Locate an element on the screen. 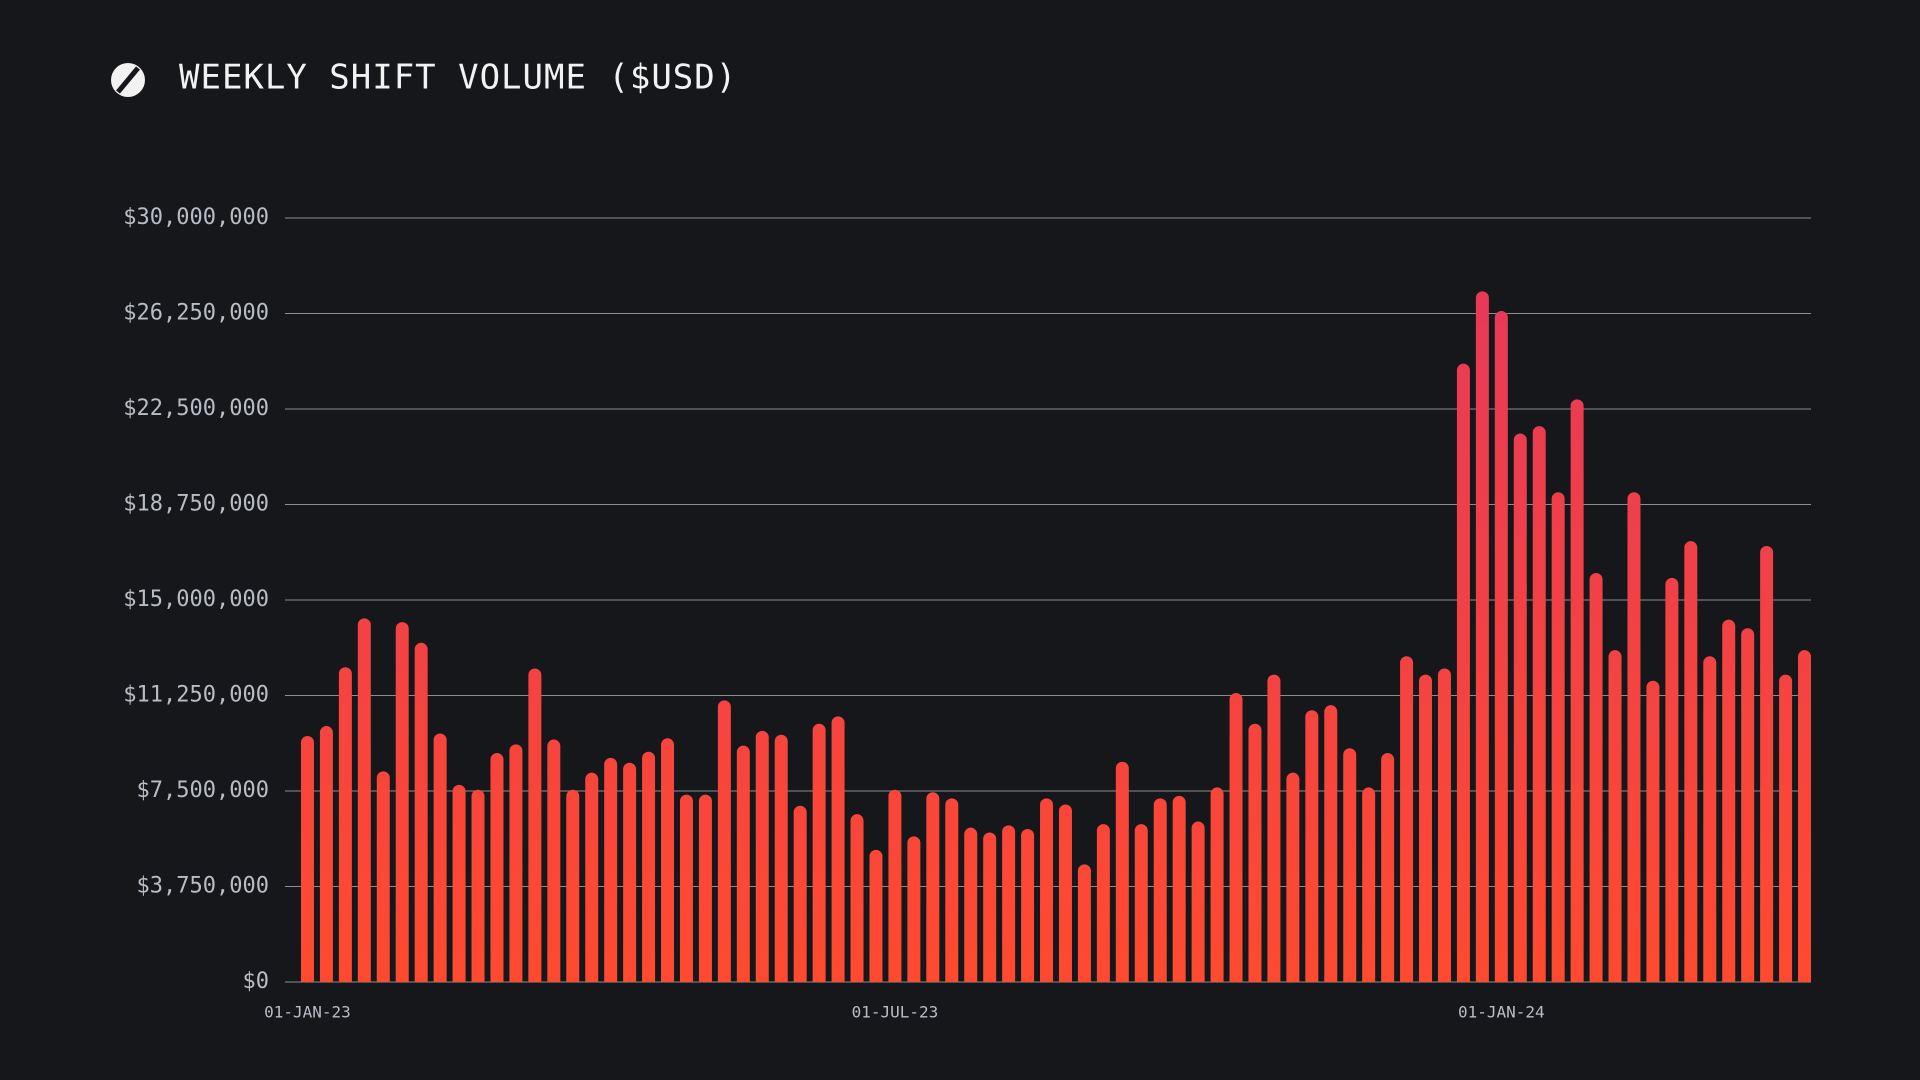 Image resolution: width=1920 pixels, height=1080 pixels. logo is located at coordinates (128, 80).